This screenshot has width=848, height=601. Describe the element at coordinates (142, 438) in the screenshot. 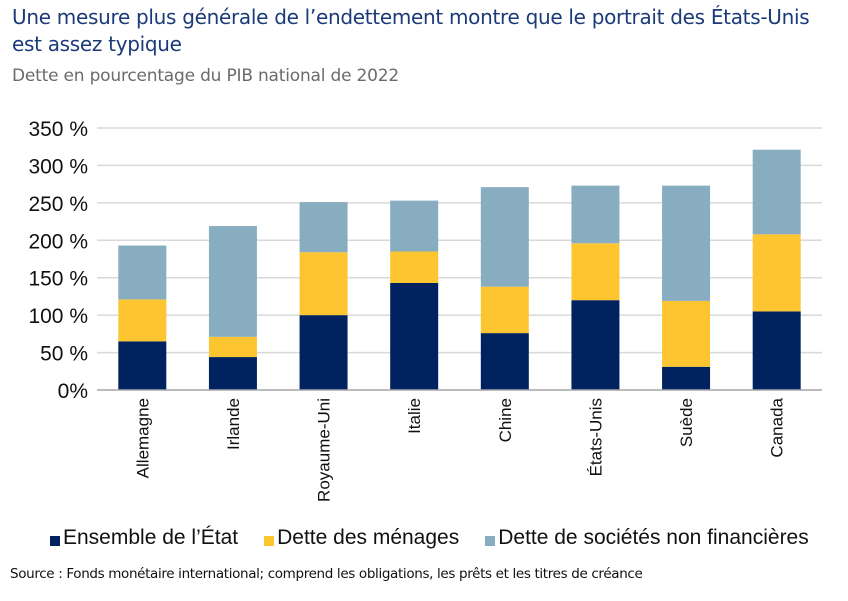

I see `x-tick-label: Allemagne` at that location.